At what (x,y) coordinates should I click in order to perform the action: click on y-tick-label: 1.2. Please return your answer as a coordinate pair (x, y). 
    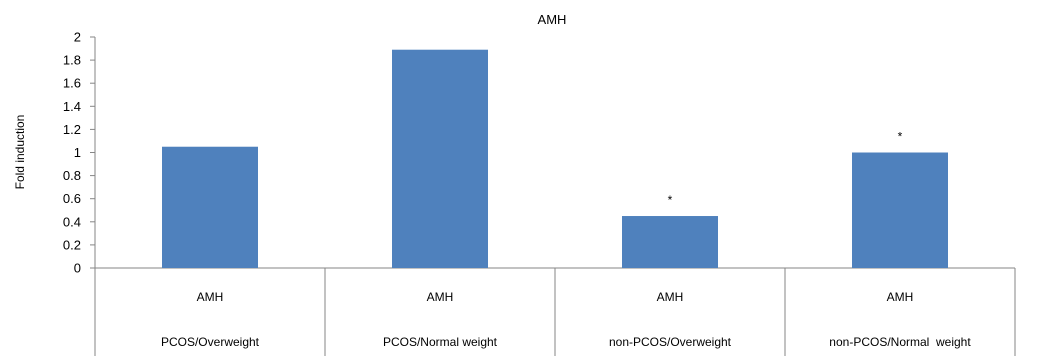
    Looking at the image, I should click on (72, 129).